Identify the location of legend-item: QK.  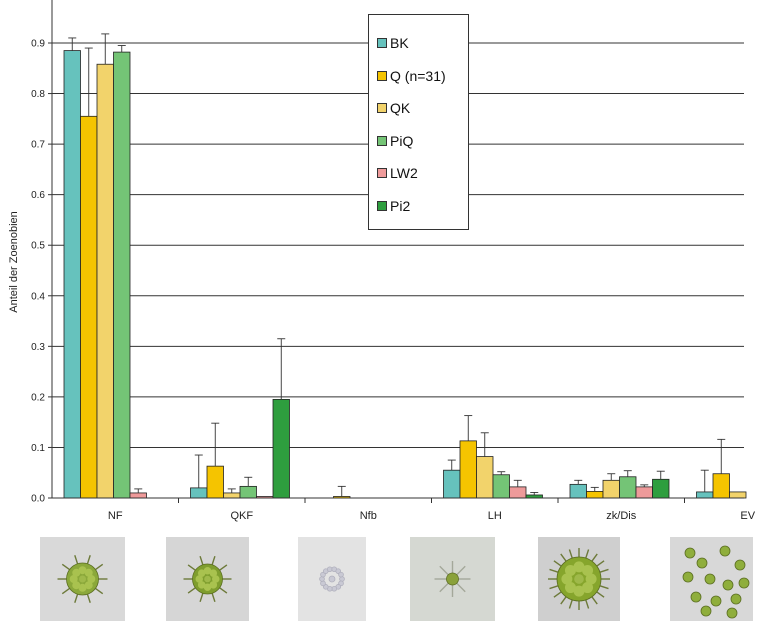
(393, 108).